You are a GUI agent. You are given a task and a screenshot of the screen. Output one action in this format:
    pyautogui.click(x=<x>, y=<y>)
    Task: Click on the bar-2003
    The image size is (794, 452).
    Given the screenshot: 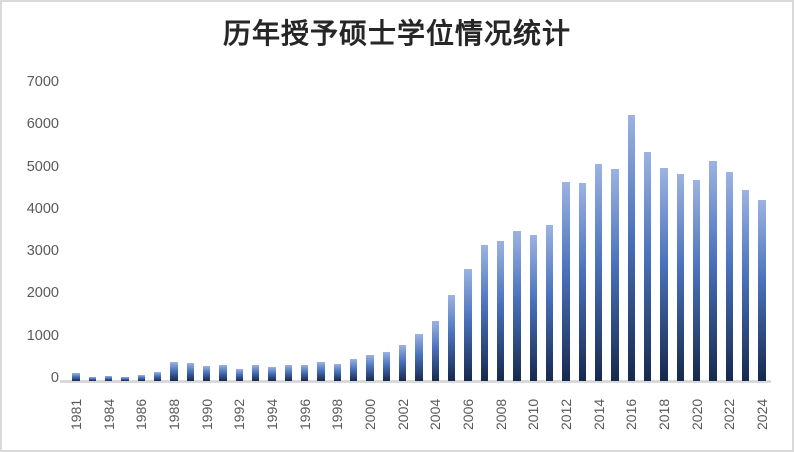 What is the action you would take?
    pyautogui.click(x=419, y=357)
    